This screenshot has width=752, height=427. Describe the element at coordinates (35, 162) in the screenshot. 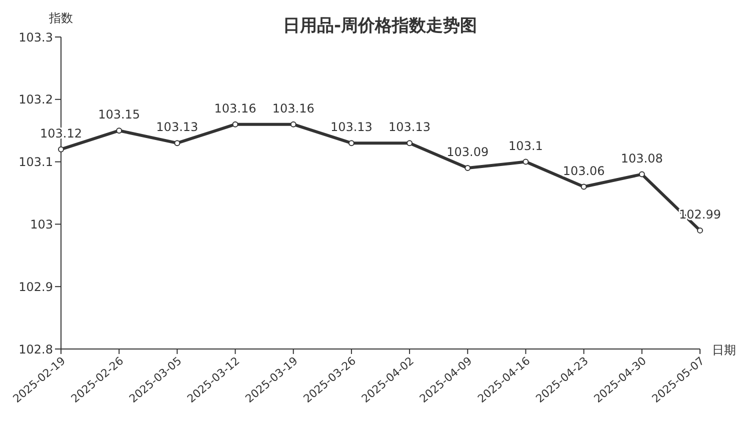

I see `y-tick-label: 103.1` at that location.